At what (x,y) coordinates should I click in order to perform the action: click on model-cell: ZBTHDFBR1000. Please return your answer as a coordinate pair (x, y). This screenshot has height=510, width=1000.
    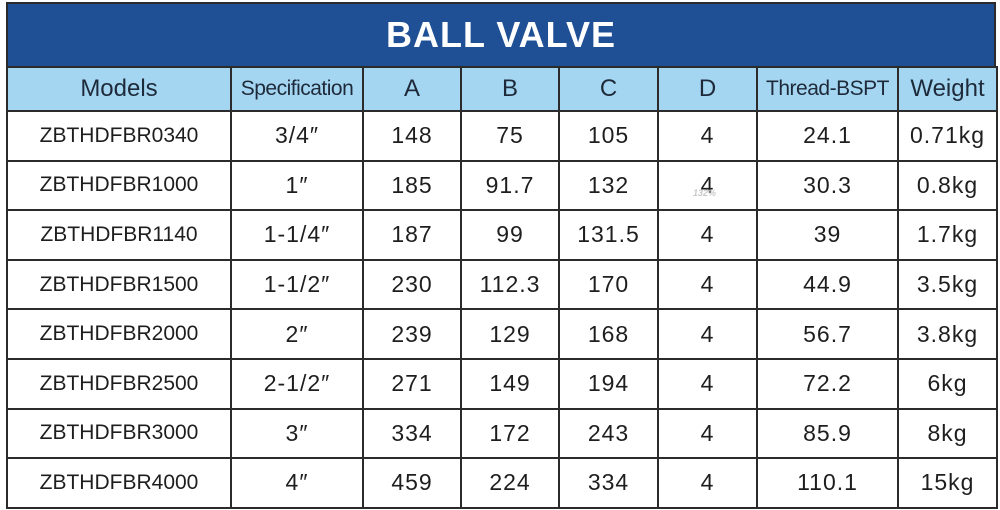
    Looking at the image, I should click on (119, 185).